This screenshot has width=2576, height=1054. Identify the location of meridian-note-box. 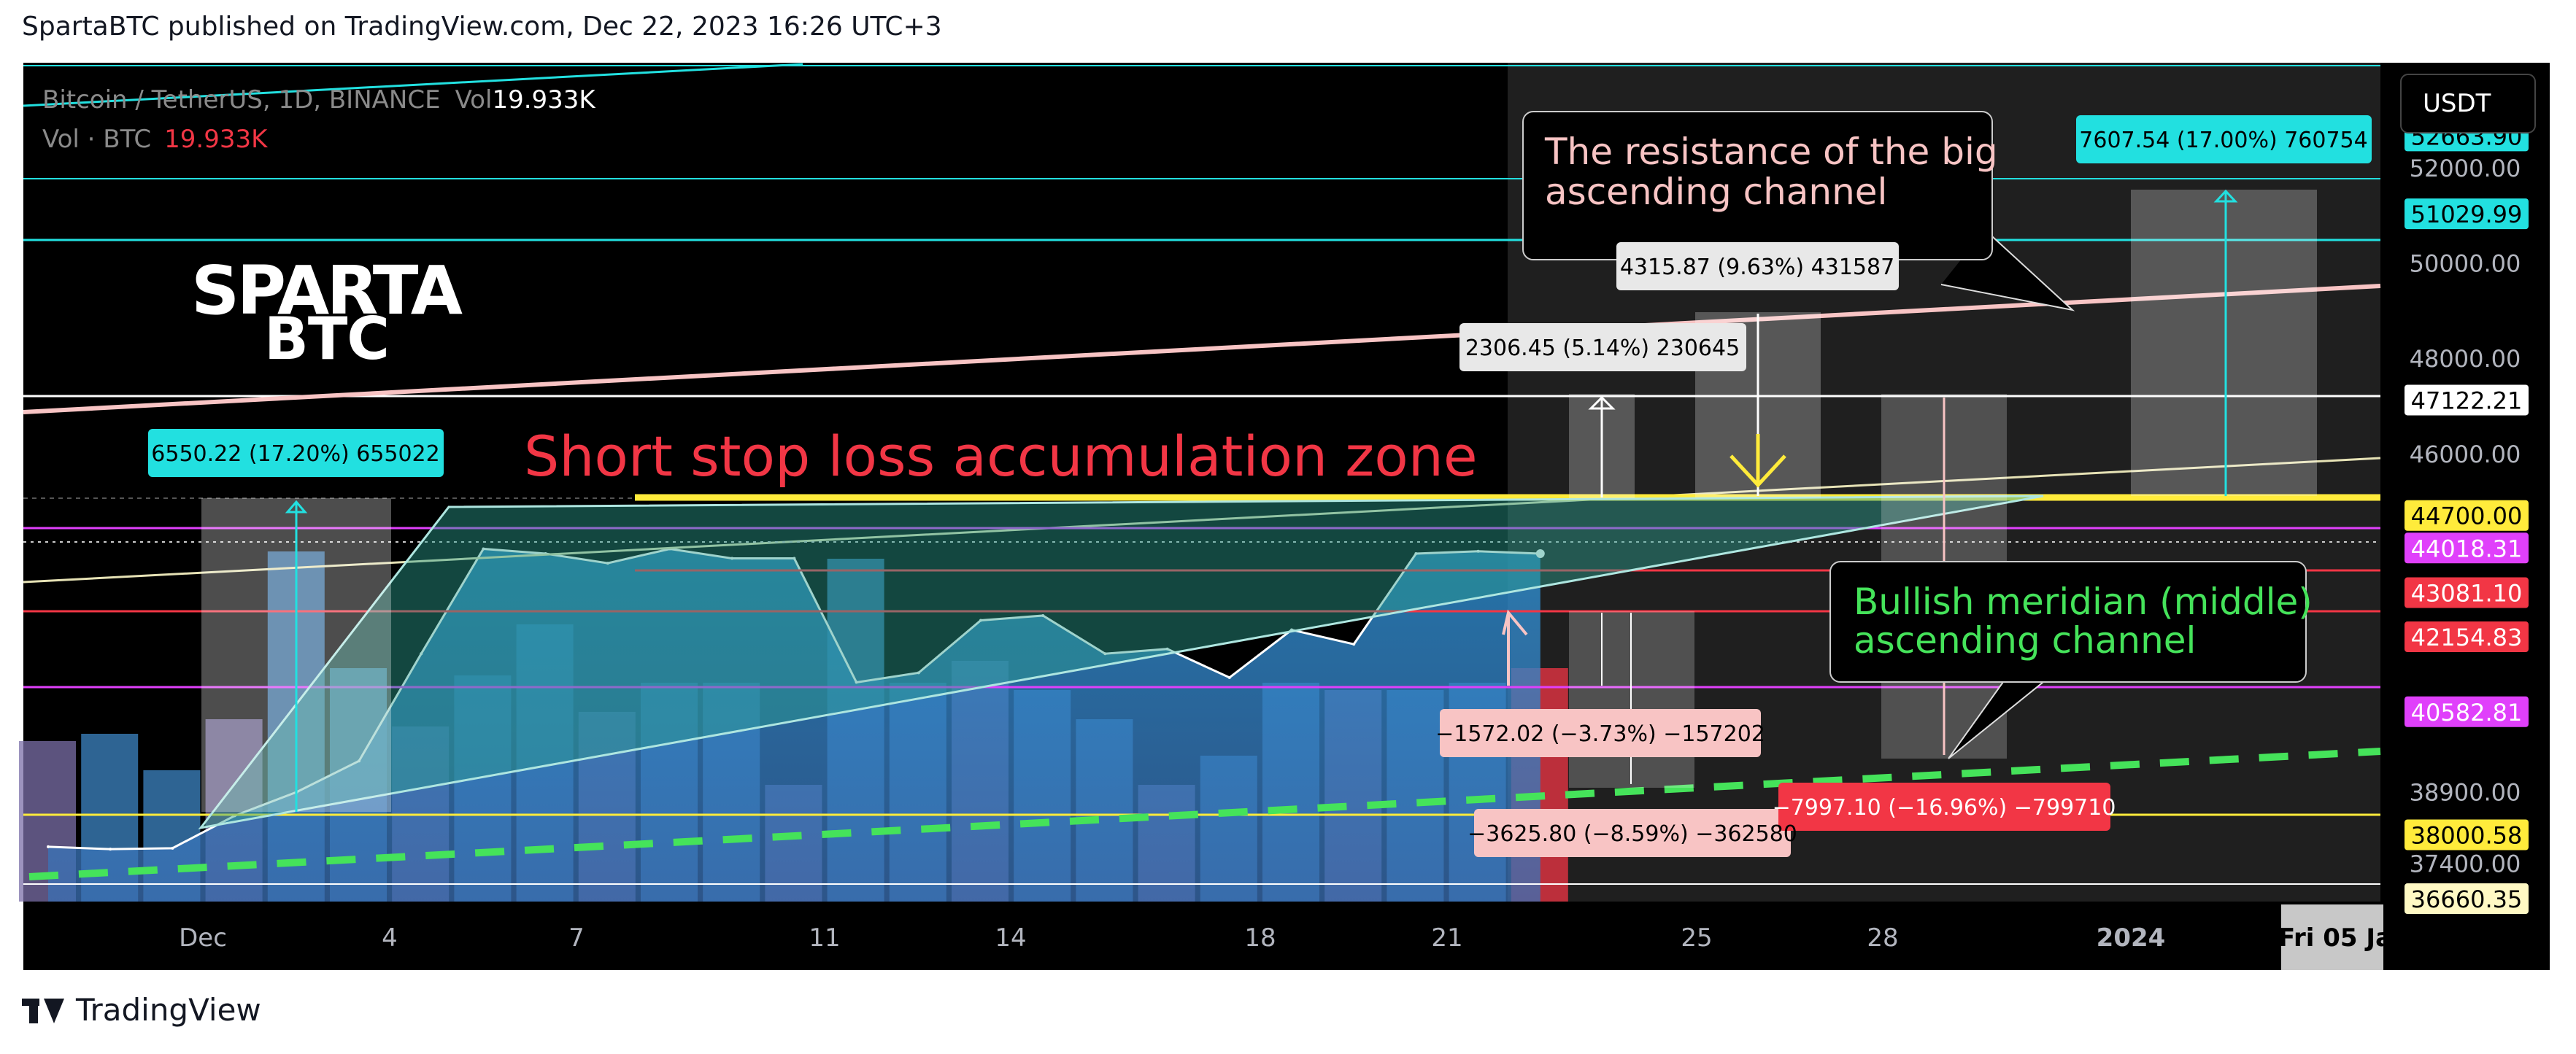
(2068, 622).